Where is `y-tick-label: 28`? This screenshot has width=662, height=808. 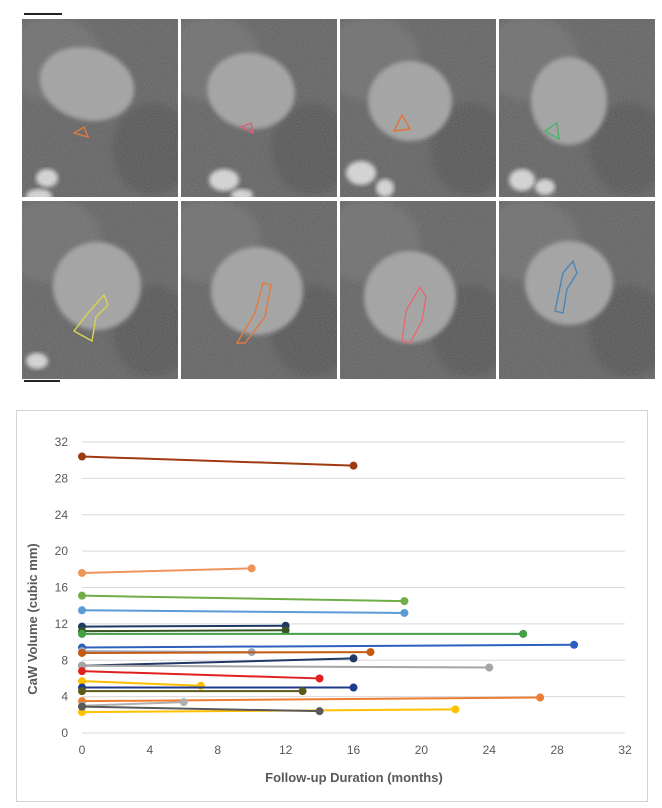
y-tick-label: 28 is located at coordinates (62, 478).